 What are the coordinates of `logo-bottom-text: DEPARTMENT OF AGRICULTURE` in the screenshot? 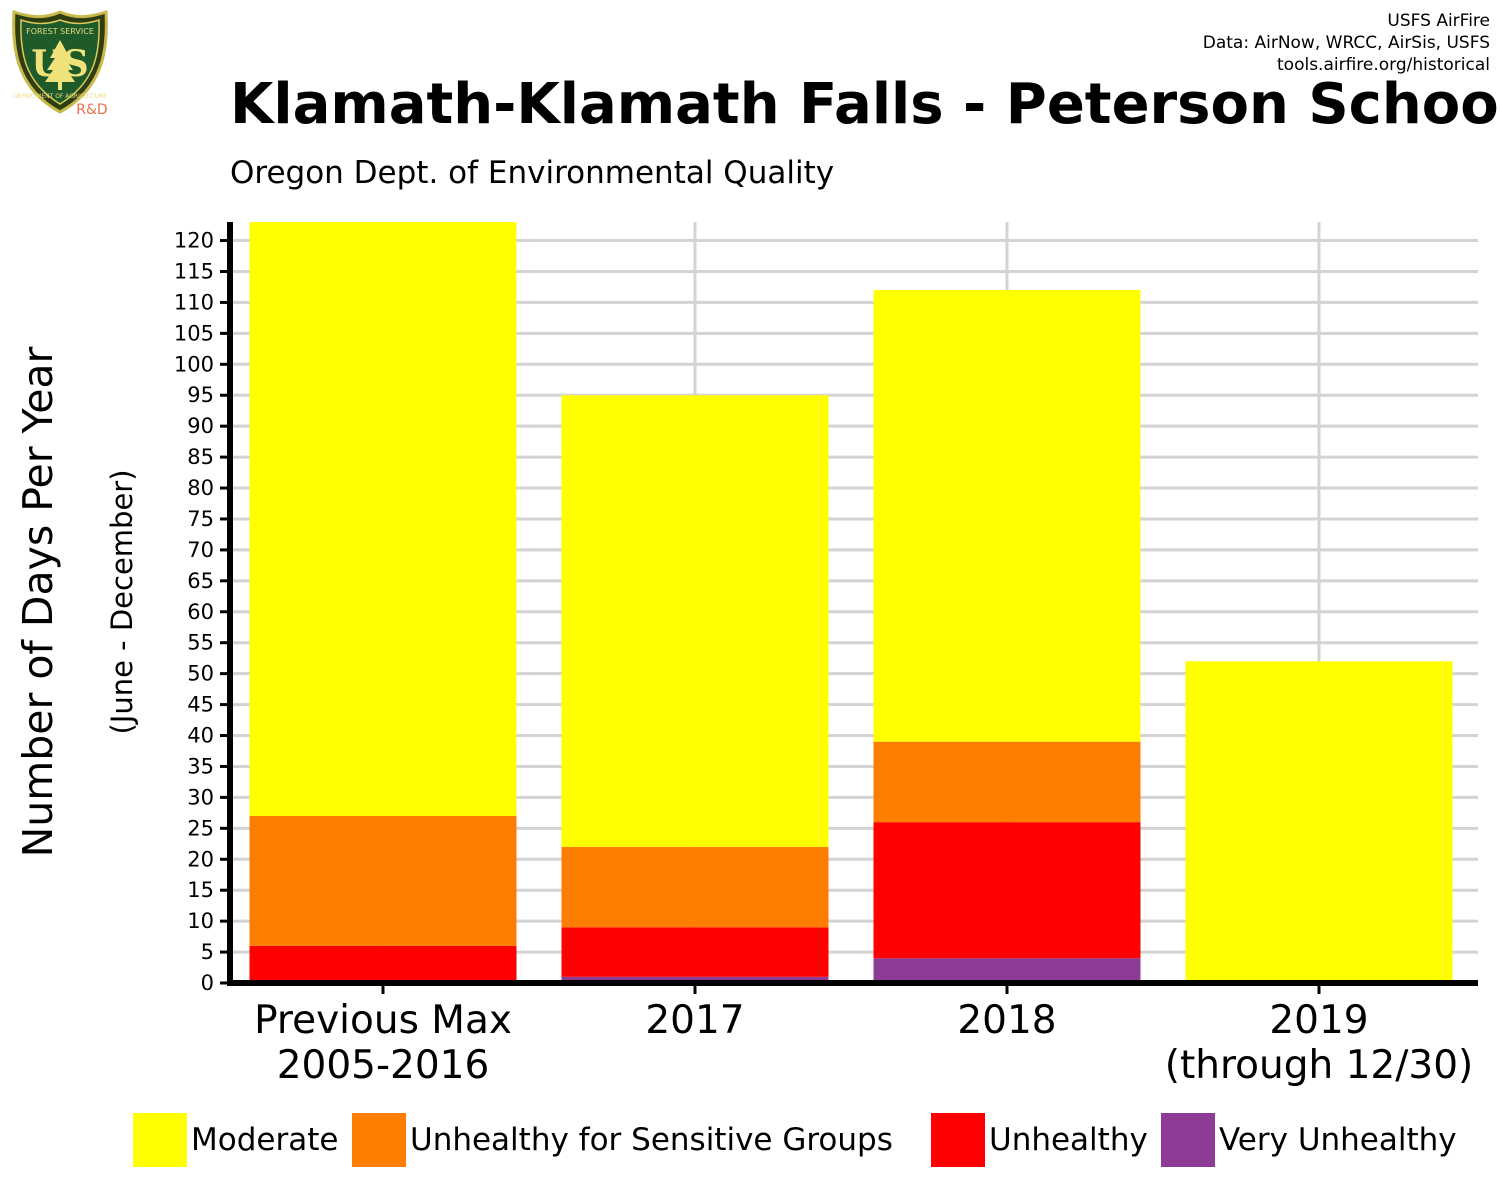 It's located at (60, 96).